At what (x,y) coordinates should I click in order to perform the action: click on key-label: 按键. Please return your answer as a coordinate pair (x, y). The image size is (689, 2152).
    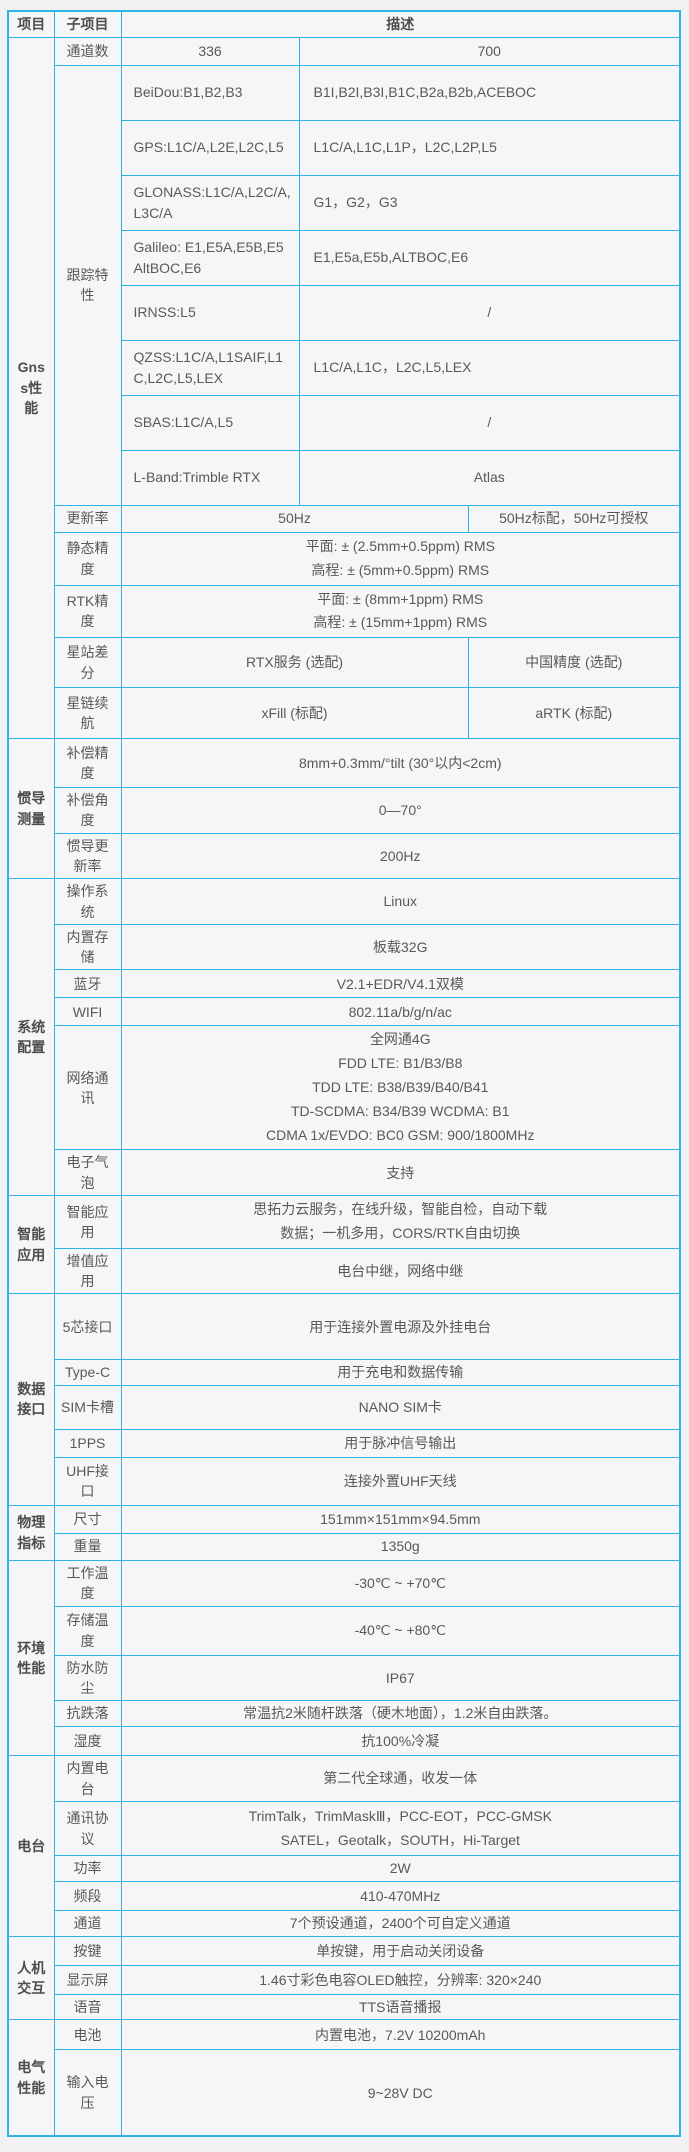
    Looking at the image, I should click on (87, 1951).